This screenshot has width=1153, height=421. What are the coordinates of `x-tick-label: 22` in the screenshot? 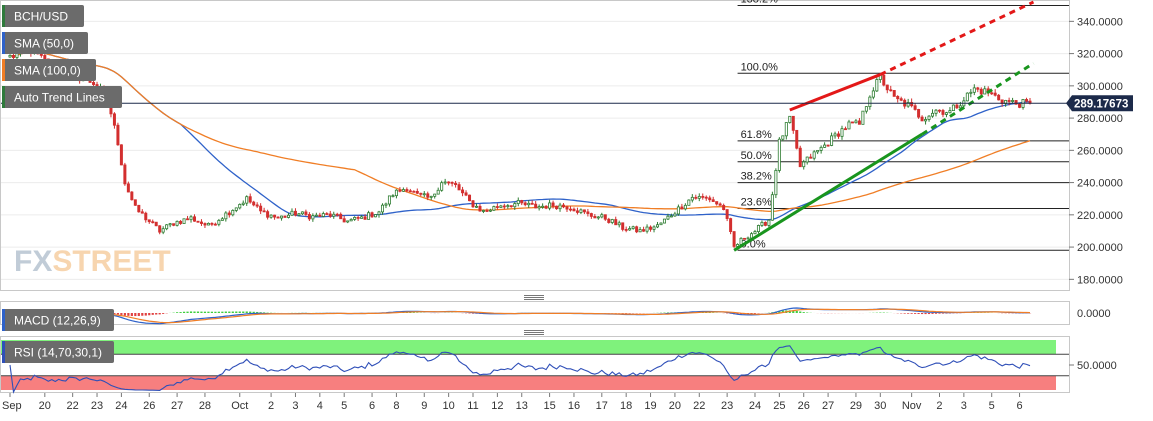 It's located at (699, 406).